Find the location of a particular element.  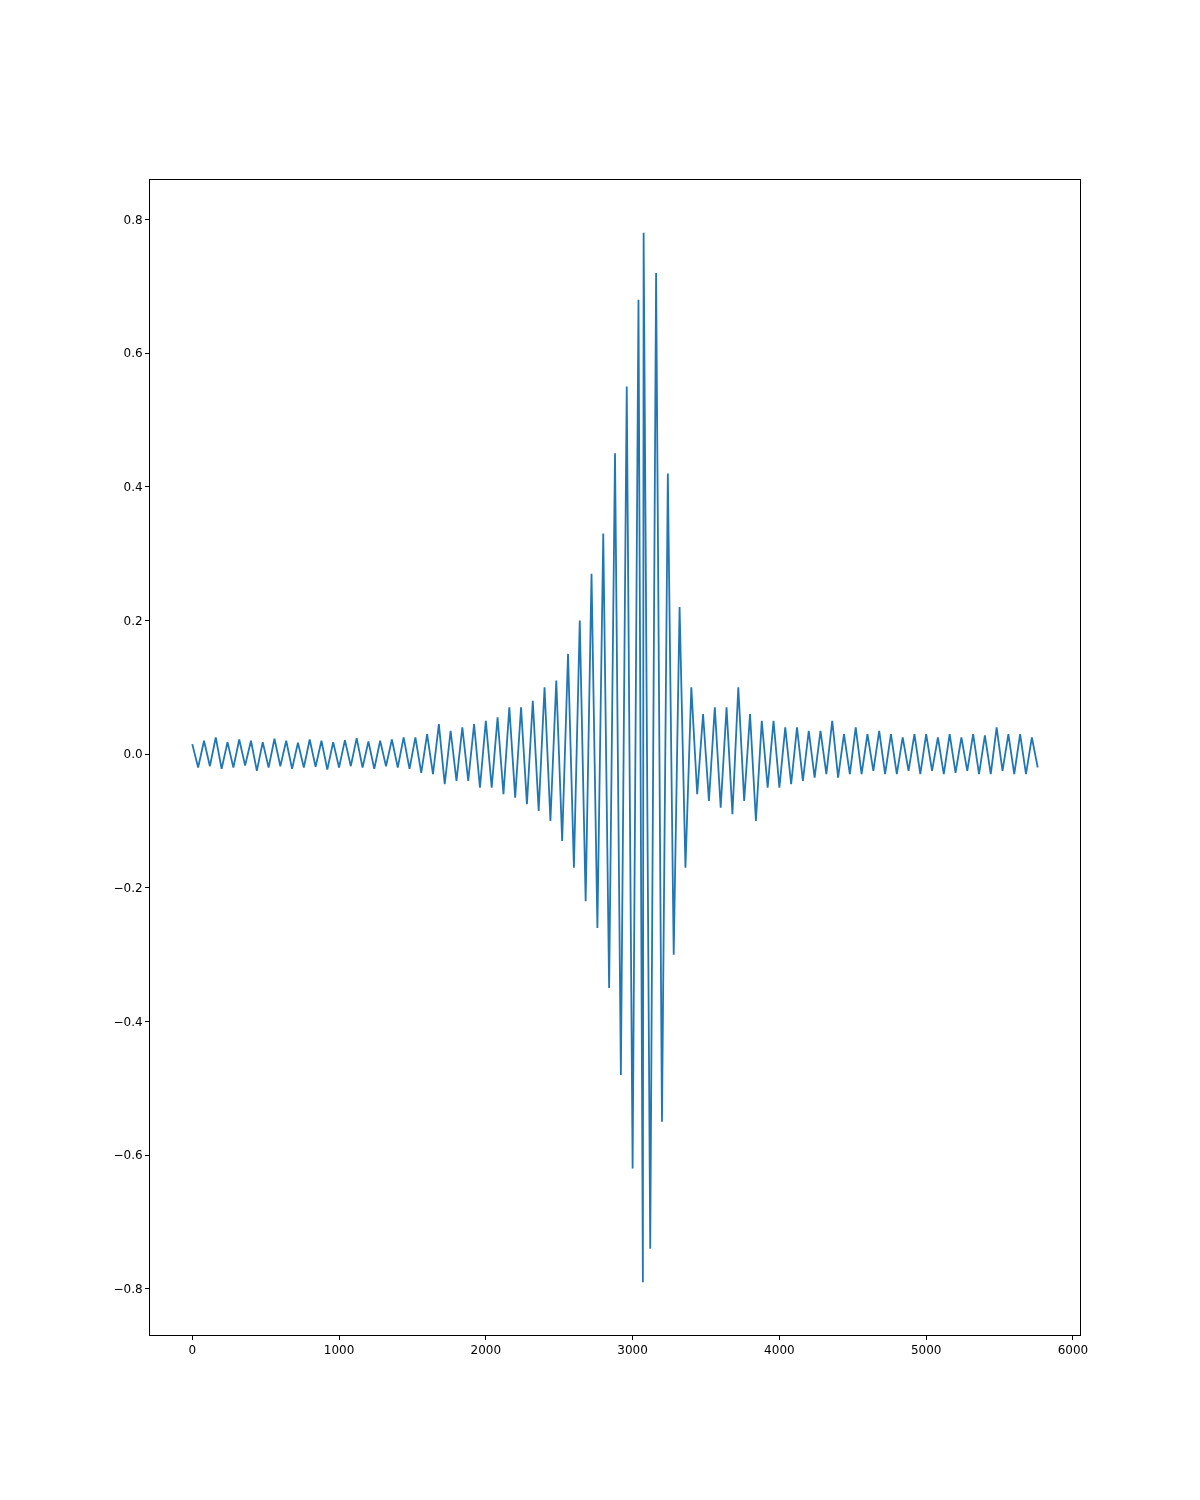

x-tick-label: 1000 is located at coordinates (339, 1350).